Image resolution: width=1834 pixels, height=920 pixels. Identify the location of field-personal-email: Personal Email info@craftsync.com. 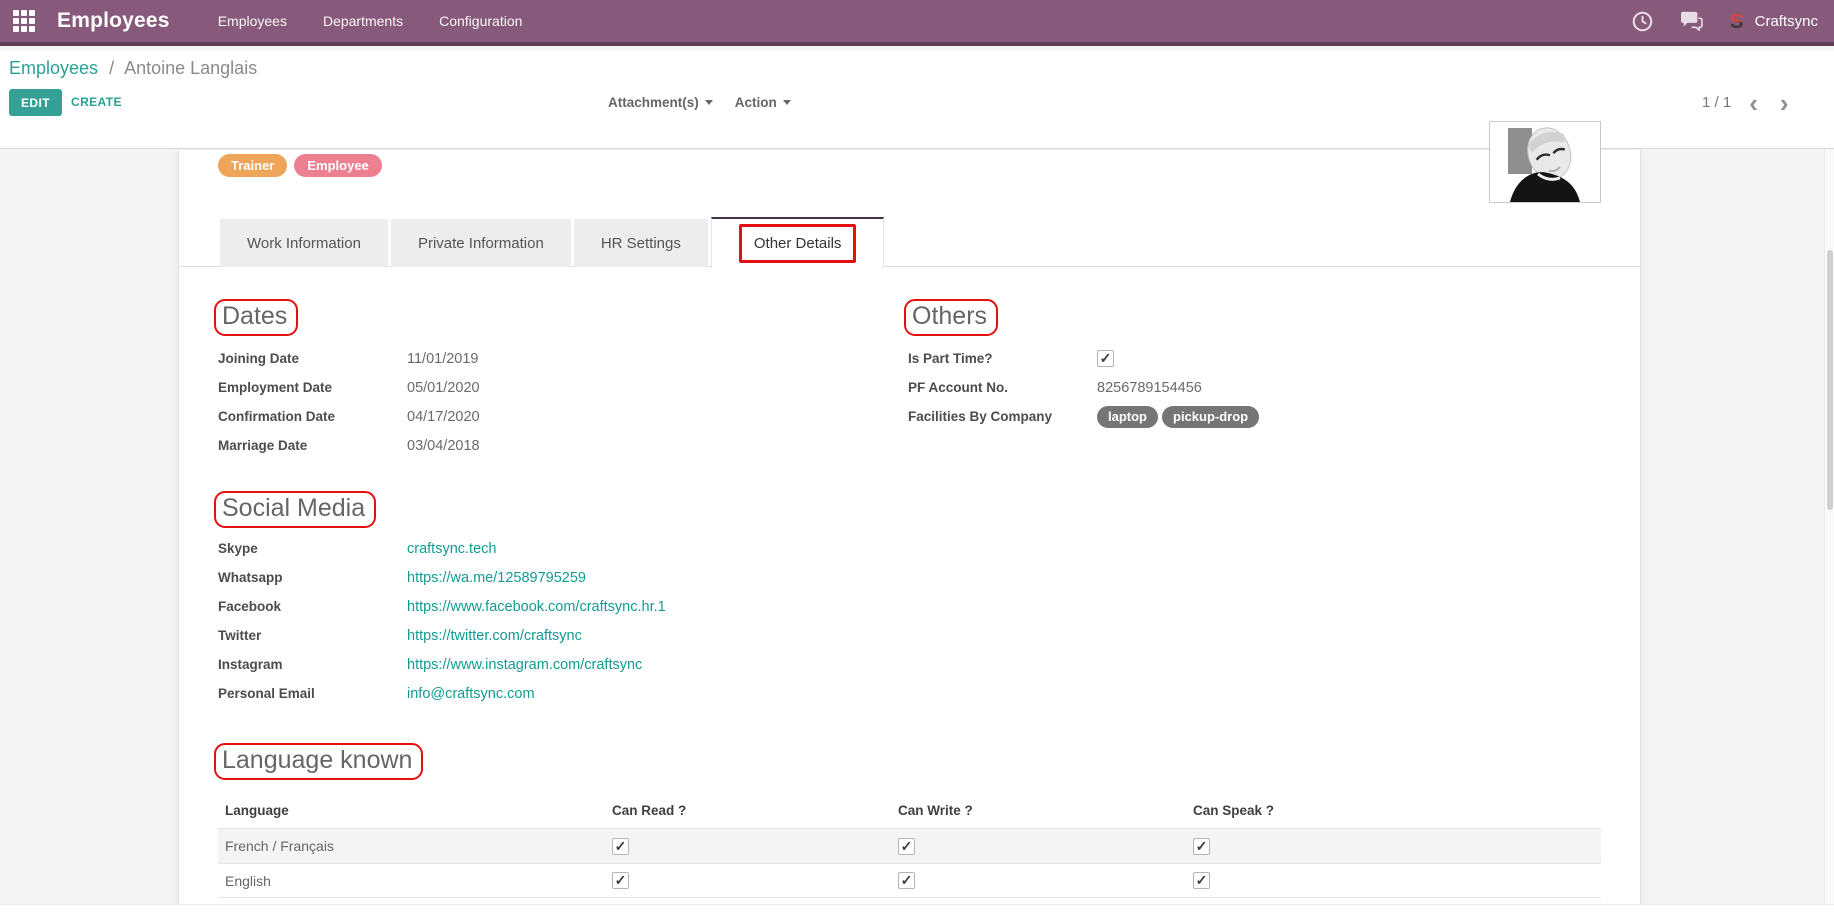
(442, 693).